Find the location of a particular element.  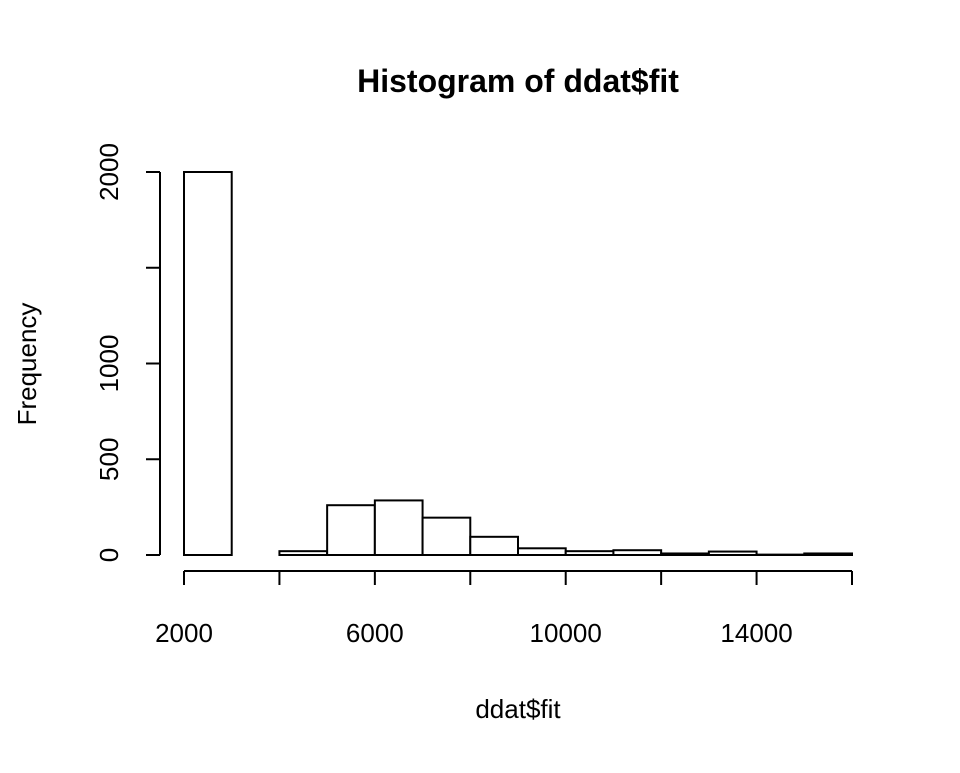

y-tick-label-1000: 1000 is located at coordinates (109, 364).